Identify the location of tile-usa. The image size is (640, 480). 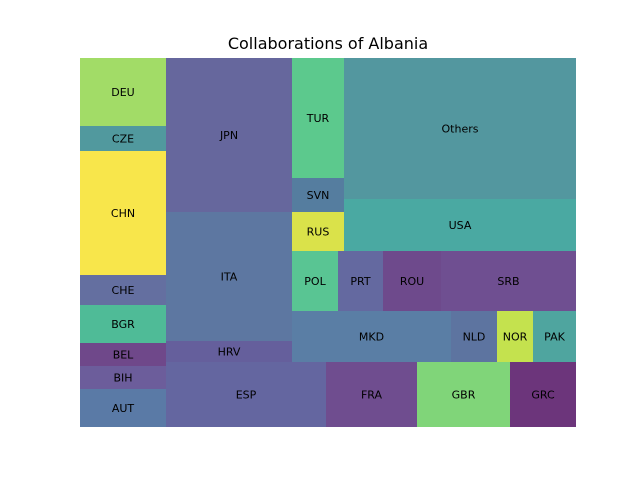
(460, 225).